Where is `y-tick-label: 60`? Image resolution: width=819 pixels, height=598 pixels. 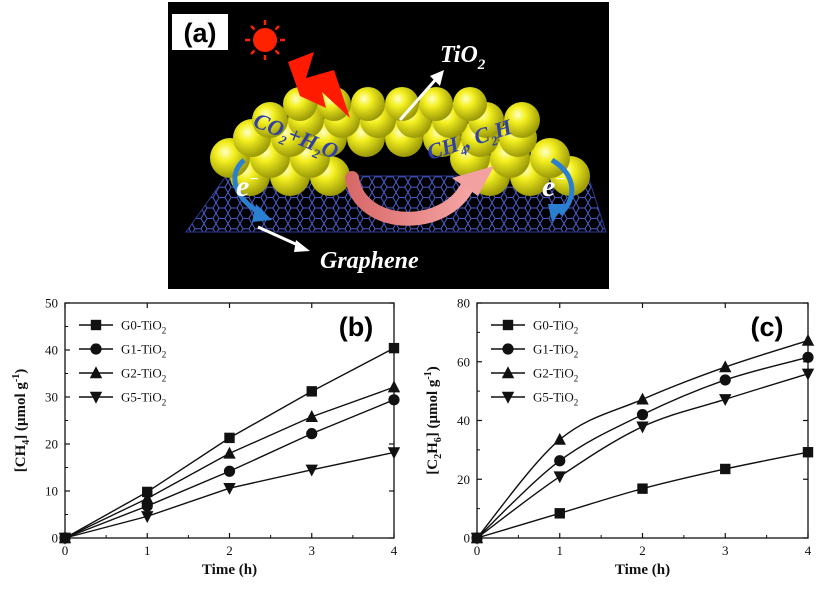 y-tick-label: 60 is located at coordinates (463, 361).